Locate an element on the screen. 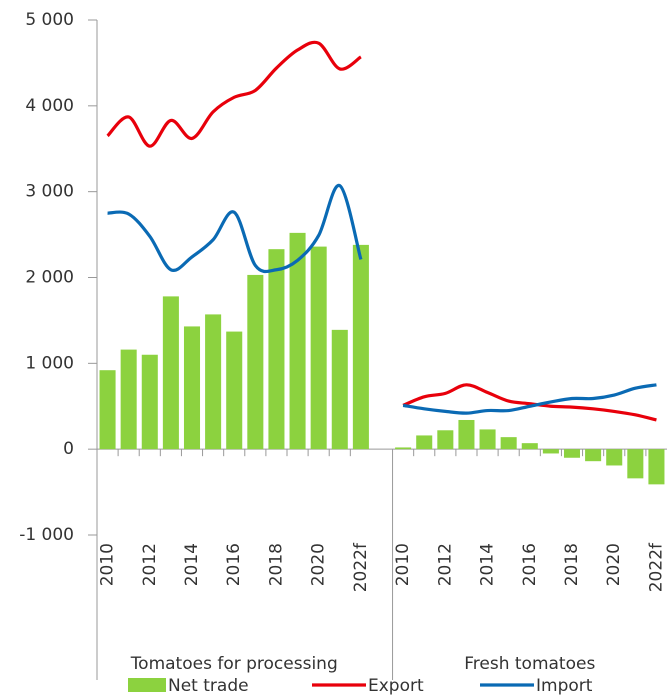 The image size is (667, 697). legend-label: Import is located at coordinates (564, 686).